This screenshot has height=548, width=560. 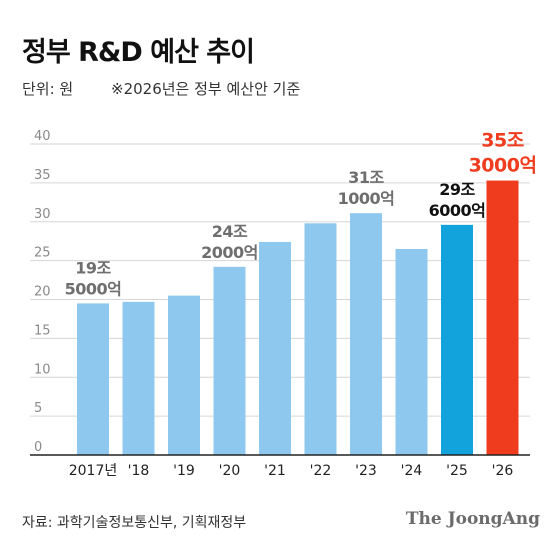 I want to click on x-tick-label: 2017년, so click(x=93, y=471).